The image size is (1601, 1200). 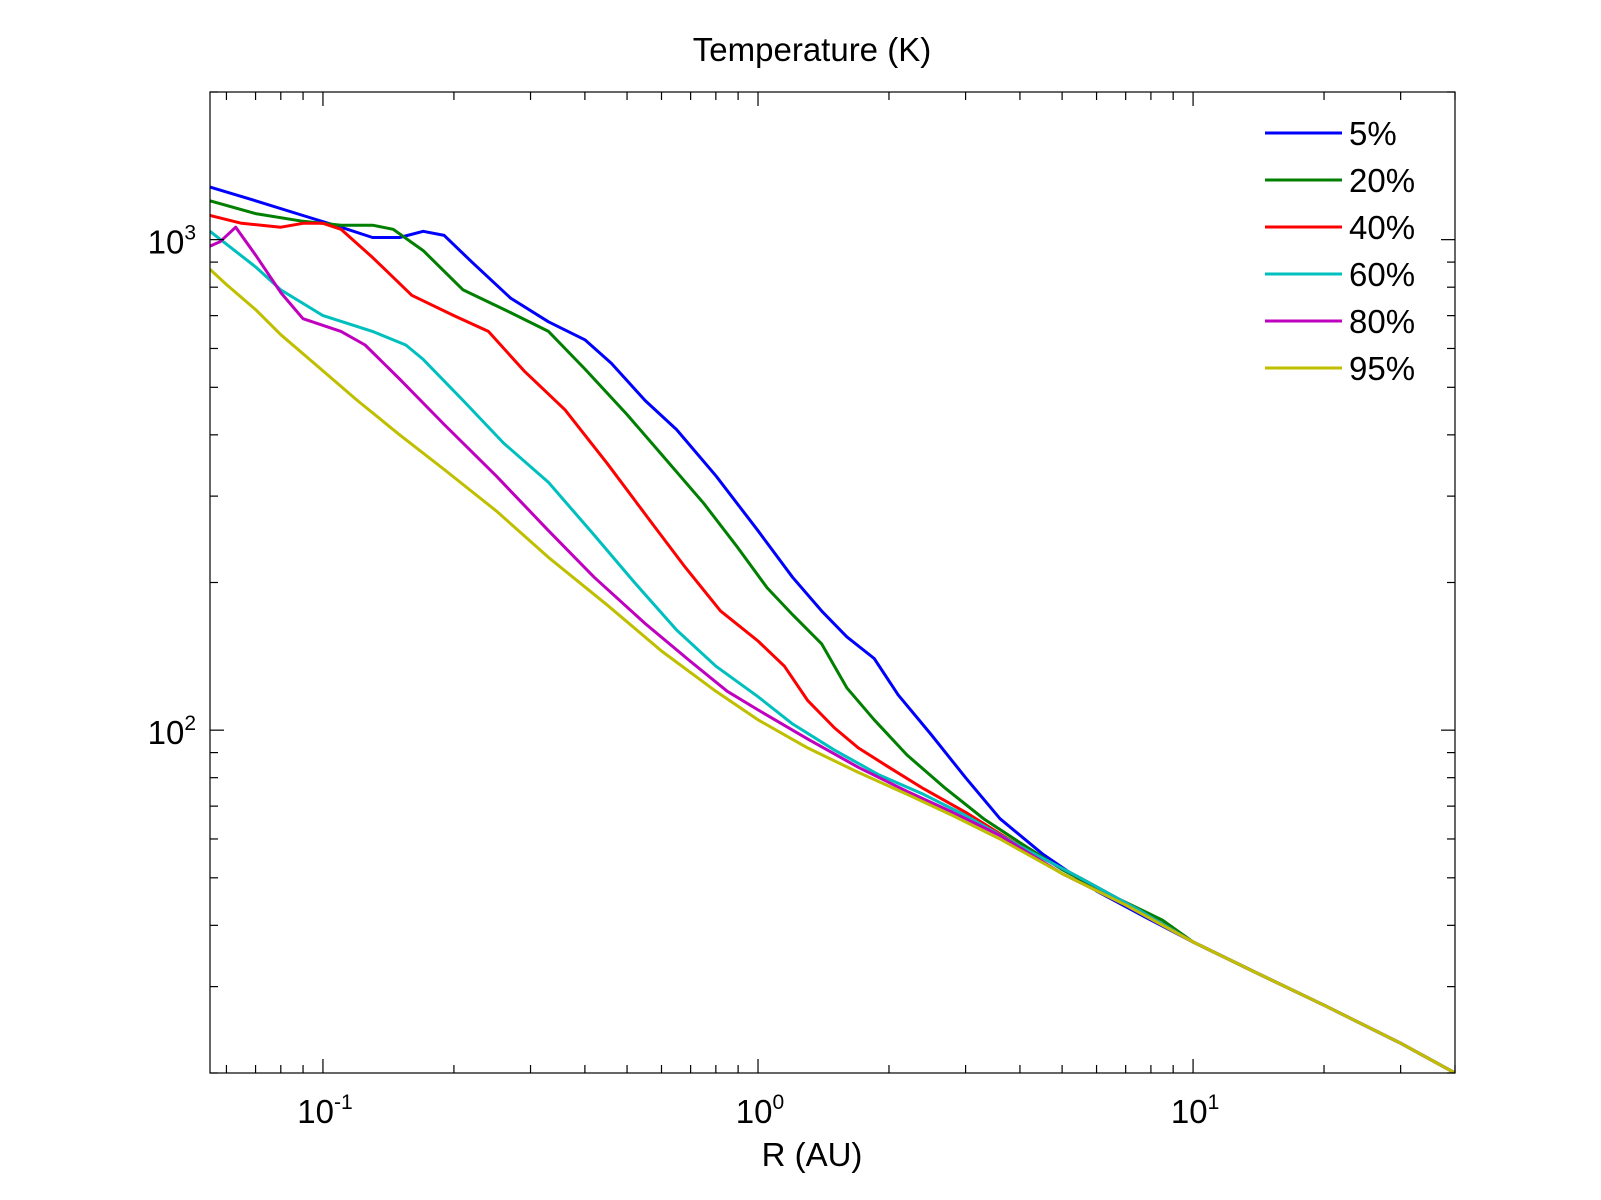 What do you see at coordinates (172, 731) in the screenshot?
I see `y-tick-label: 10²` at bounding box center [172, 731].